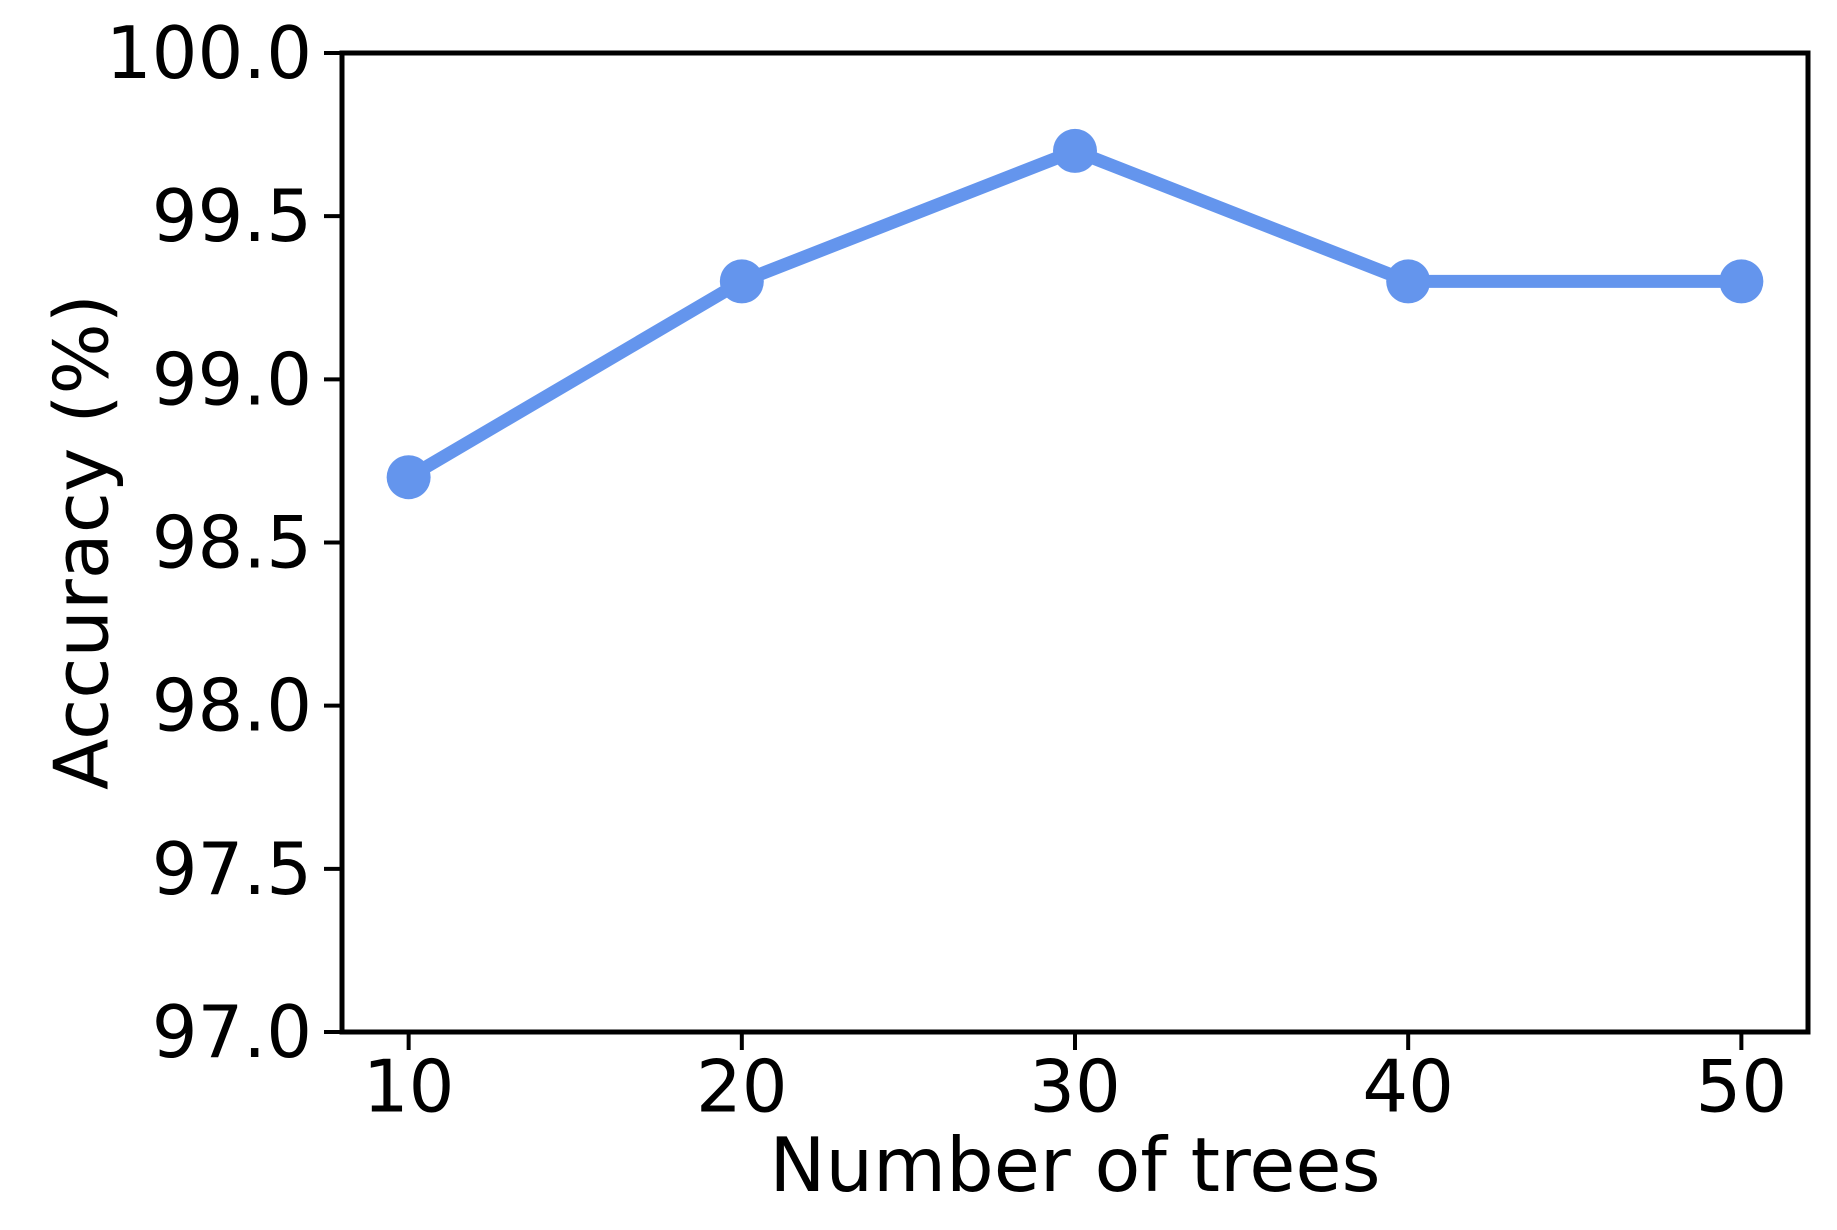 This screenshot has height=1230, width=1837. Describe the element at coordinates (409, 1087) in the screenshot. I see `x-tick-label: 10` at that location.